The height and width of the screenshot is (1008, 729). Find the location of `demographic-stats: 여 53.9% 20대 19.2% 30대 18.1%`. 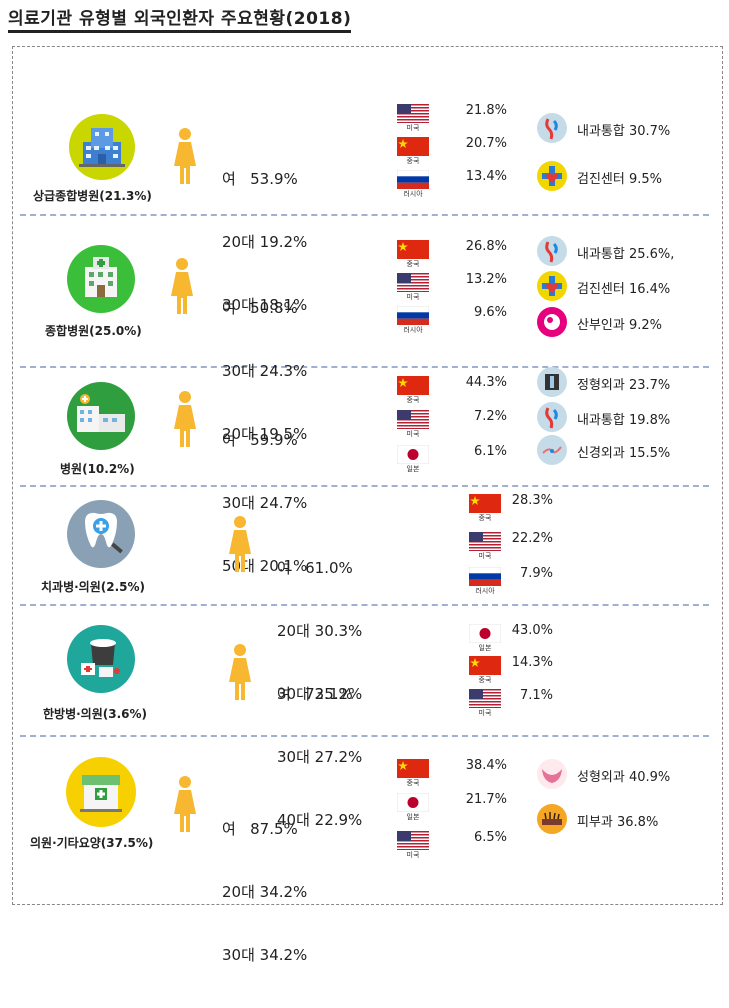

demographic-stats: 여 53.9% 20대 19.2% 30대 18.1% is located at coordinates (264, 242).